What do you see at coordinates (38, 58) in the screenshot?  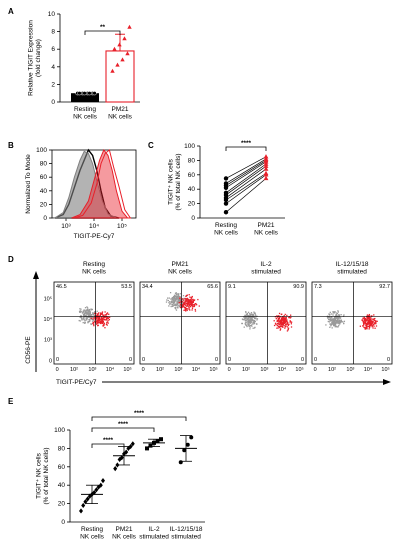 I see `y-axis-title-a-line: (fold change)` at bounding box center [38, 58].